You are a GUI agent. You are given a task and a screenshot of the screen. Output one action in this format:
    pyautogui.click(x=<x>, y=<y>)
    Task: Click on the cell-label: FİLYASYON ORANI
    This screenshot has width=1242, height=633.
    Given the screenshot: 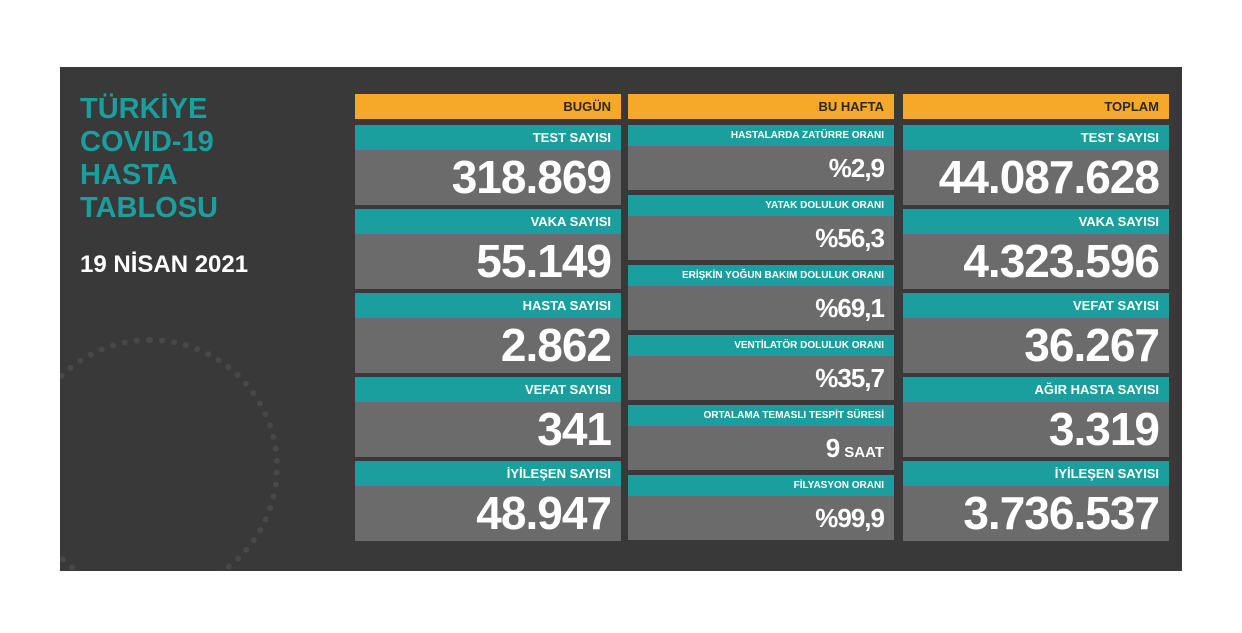 What is the action you would take?
    pyautogui.click(x=761, y=485)
    